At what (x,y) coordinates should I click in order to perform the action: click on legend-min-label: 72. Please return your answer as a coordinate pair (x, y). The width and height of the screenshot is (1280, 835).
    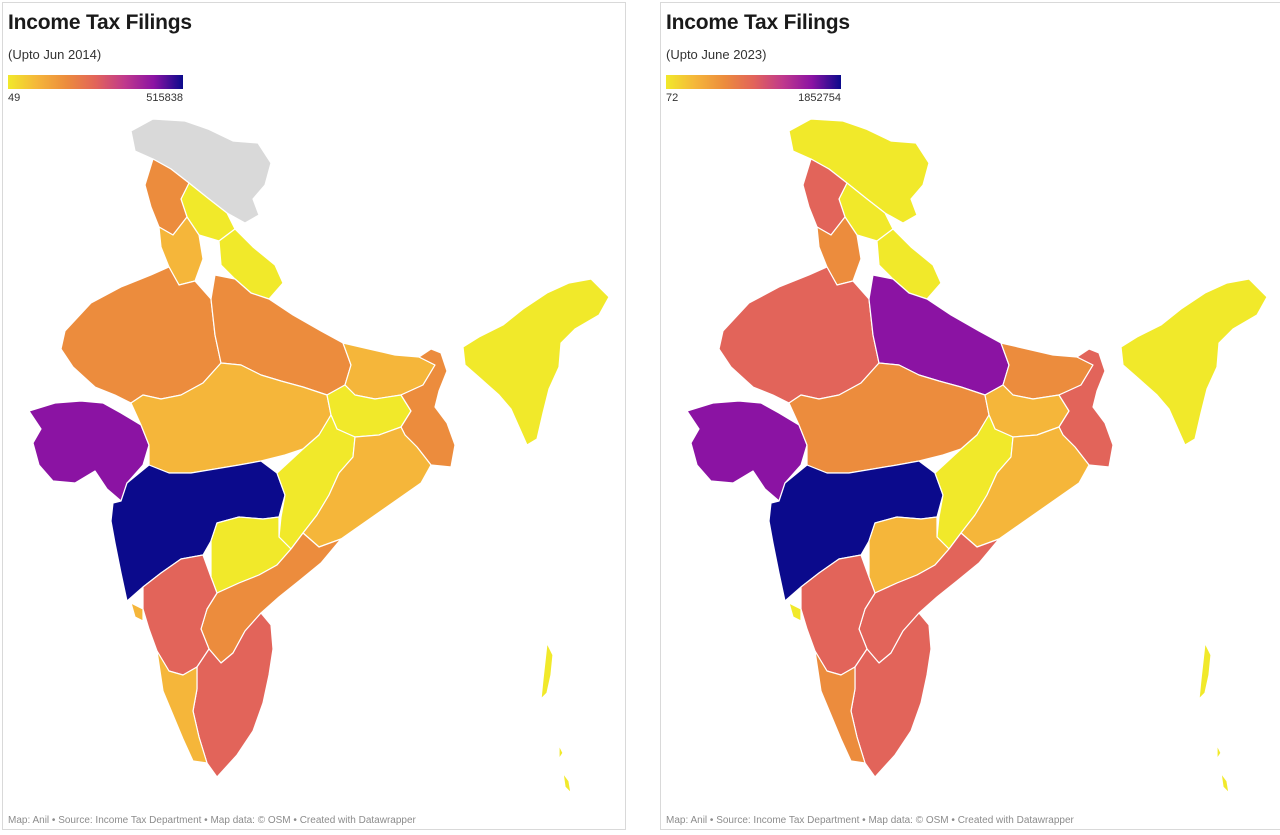
    Looking at the image, I should click on (672, 98).